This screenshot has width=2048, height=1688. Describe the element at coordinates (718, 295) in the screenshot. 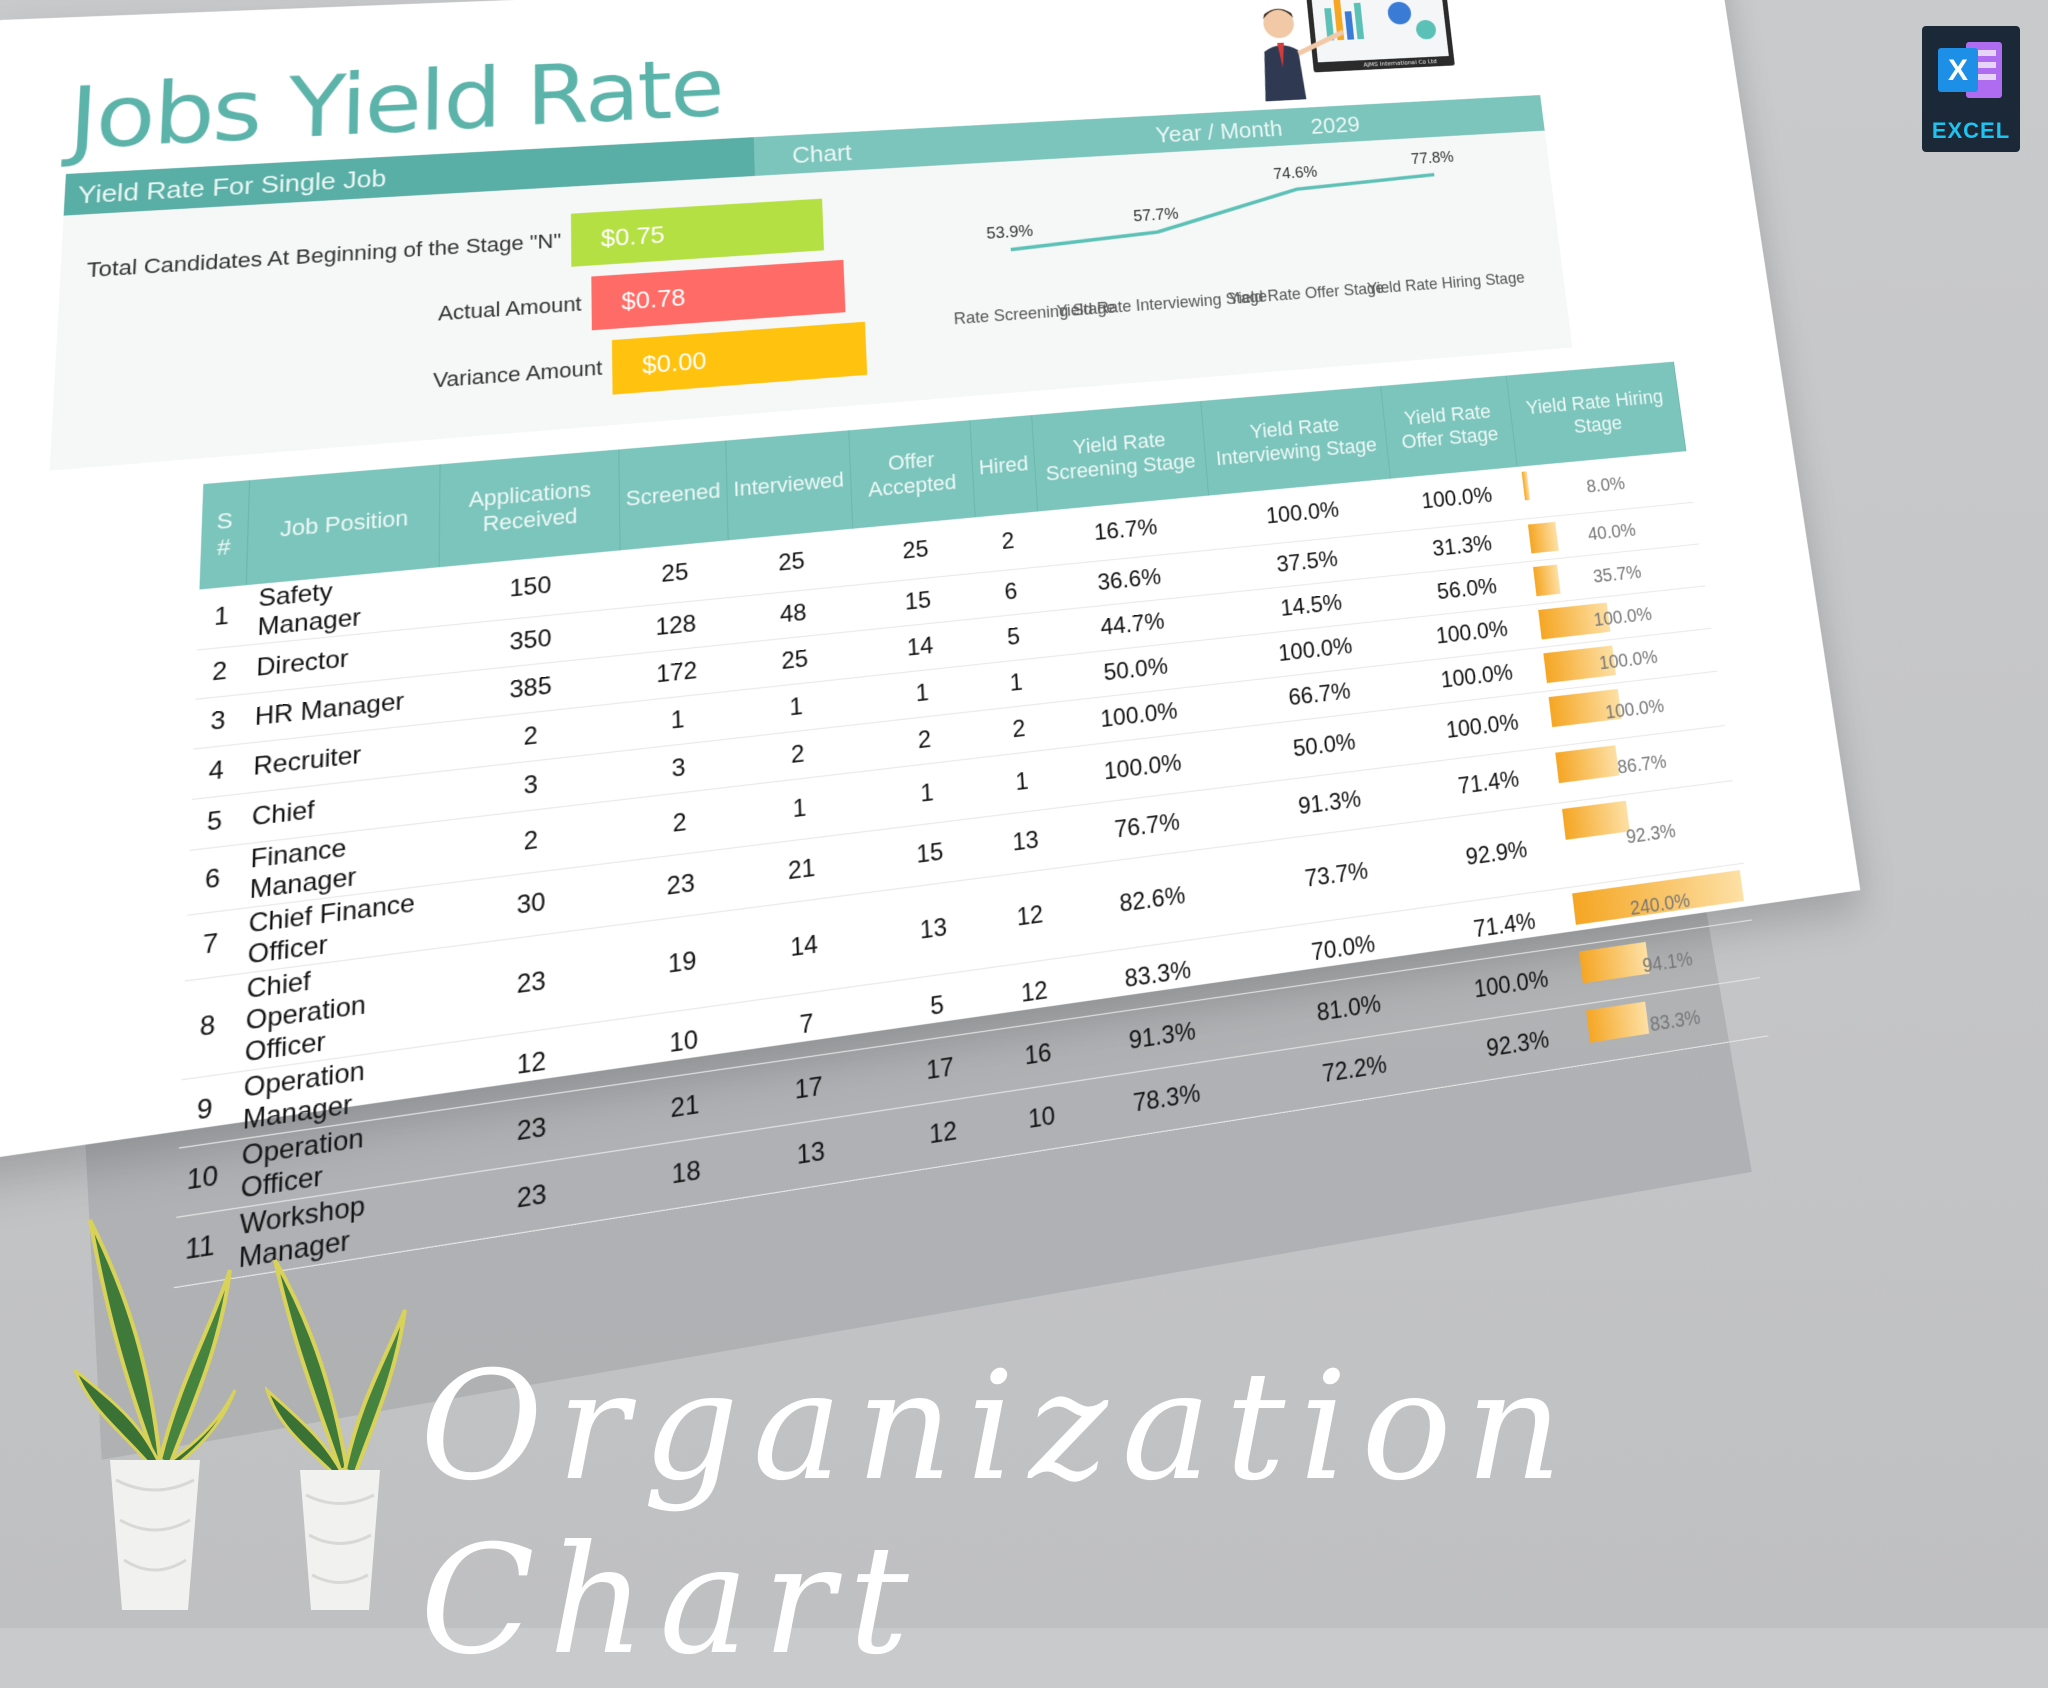

I see `summary-value-actual: $0.78` at that location.